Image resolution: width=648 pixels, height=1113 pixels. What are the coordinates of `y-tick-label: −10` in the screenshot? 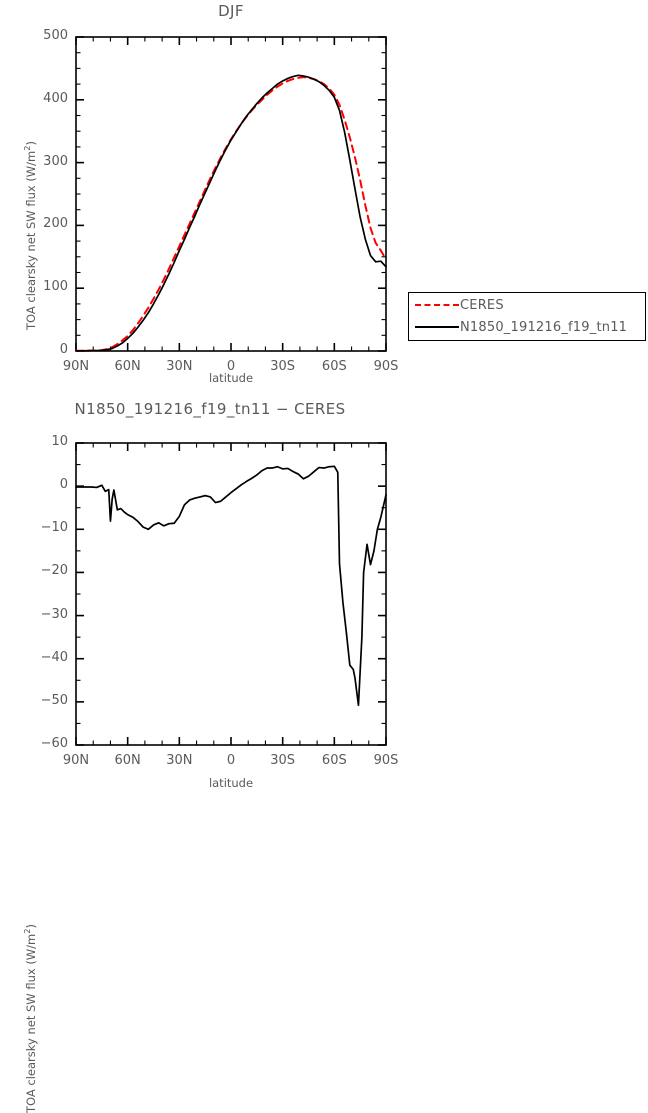 It's located at (54, 528).